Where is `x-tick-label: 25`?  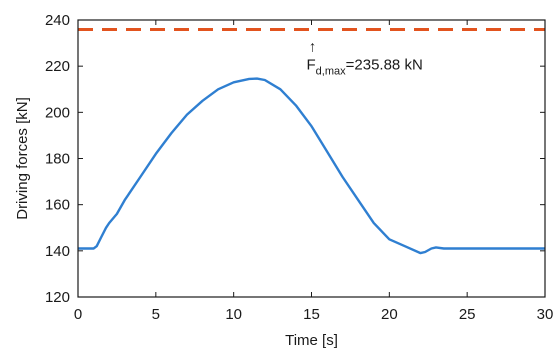
x-tick-label: 25 is located at coordinates (467, 314).